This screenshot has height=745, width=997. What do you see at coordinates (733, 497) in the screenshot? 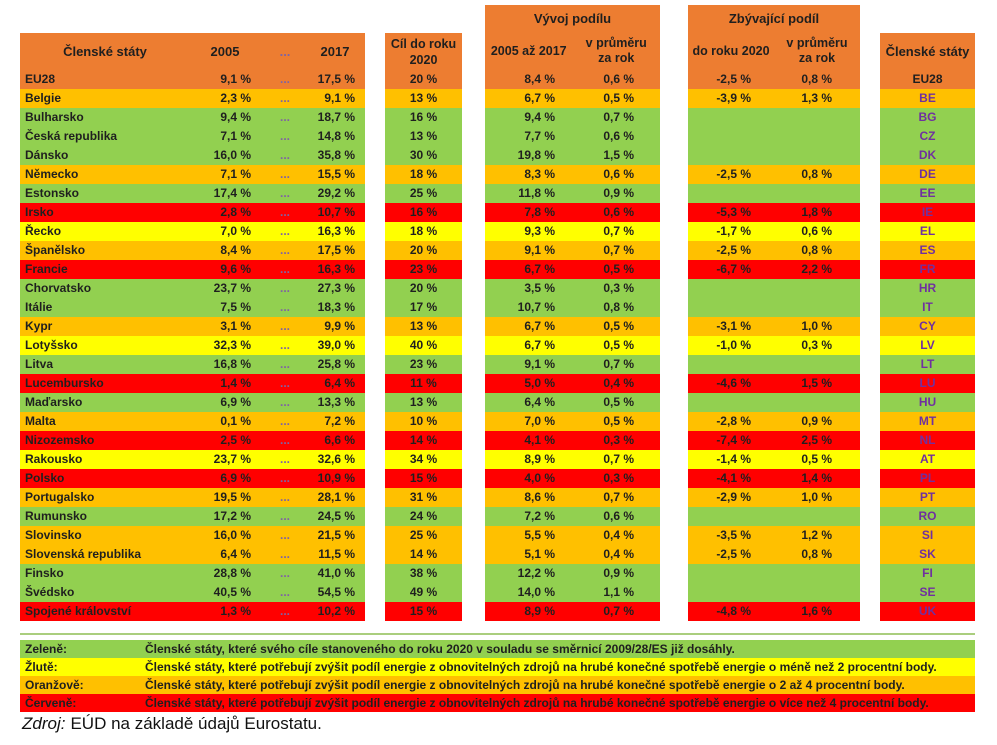
I see `rem-2020-cell: -2,9 %` at bounding box center [733, 497].